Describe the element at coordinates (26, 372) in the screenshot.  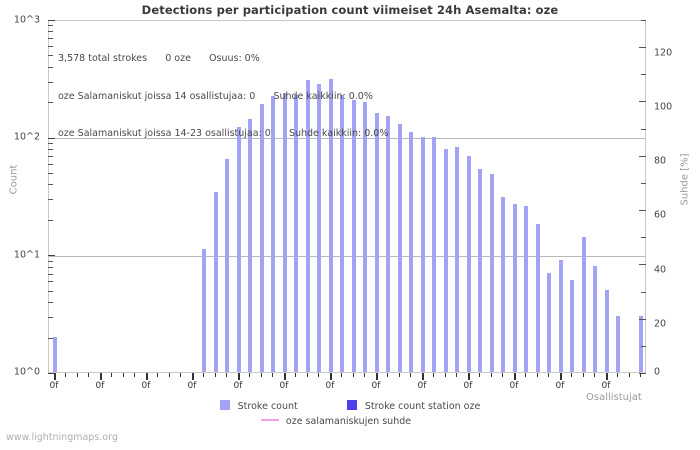
I see `y-axis-left-tick-label: 10^0` at that location.